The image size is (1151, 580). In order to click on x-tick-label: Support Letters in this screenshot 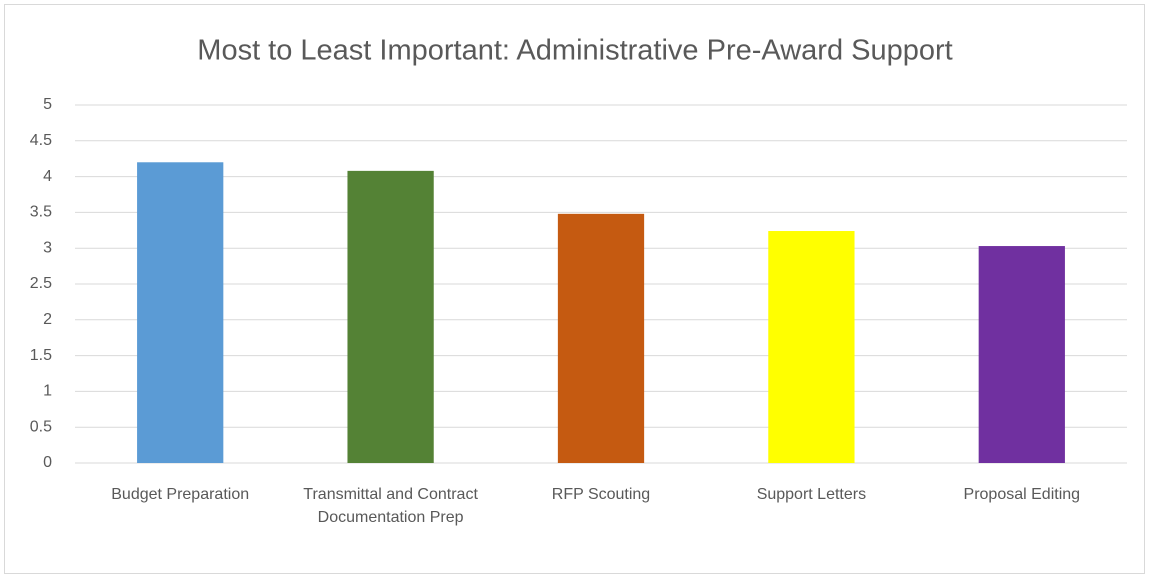, I will do `click(811, 494)`.